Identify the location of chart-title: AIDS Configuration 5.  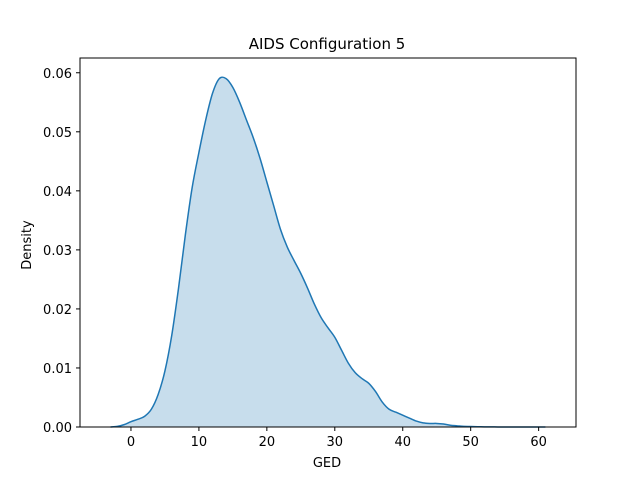
(327, 44).